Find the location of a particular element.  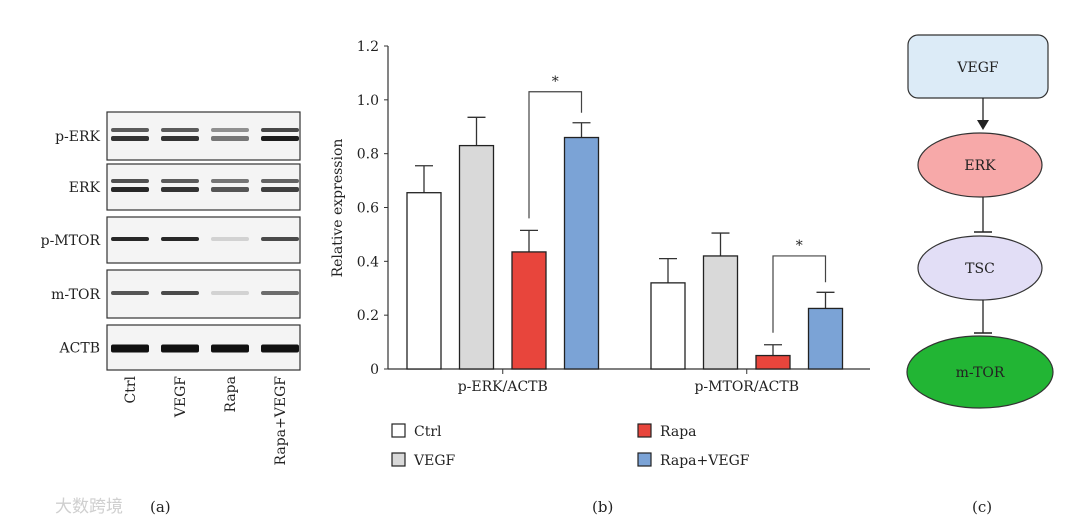

watermark: 大数跨境 is located at coordinates (89, 507).